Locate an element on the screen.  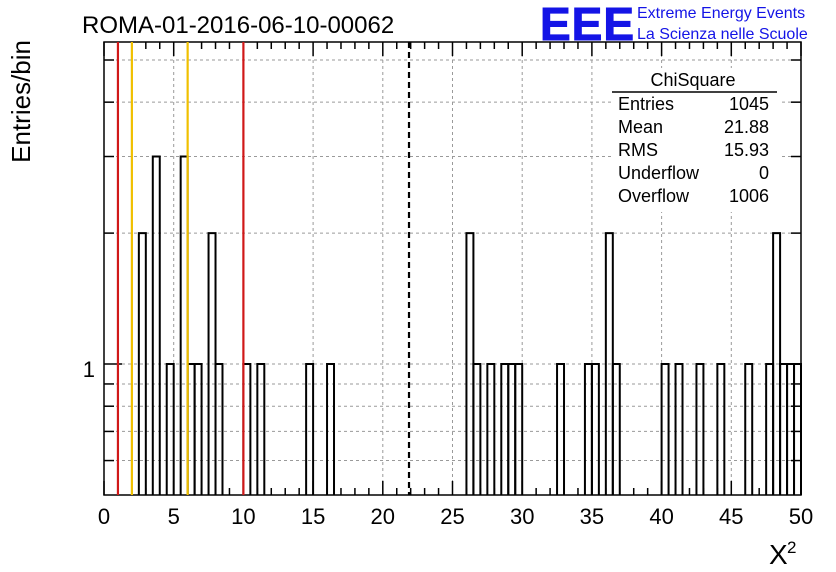
stats-value-underflow: 0 is located at coordinates (764, 173).